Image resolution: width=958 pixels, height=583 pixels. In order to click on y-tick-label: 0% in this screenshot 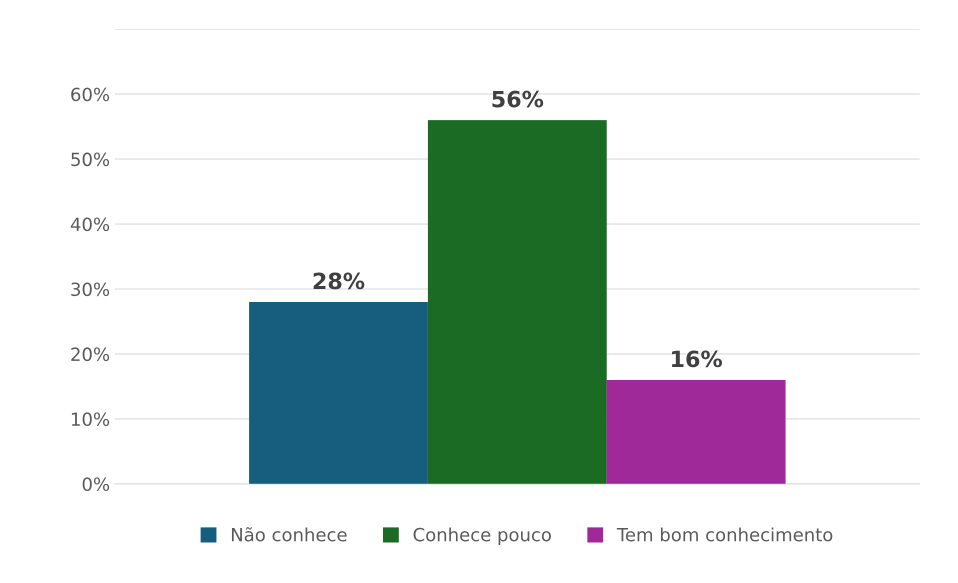, I will do `click(96, 484)`.